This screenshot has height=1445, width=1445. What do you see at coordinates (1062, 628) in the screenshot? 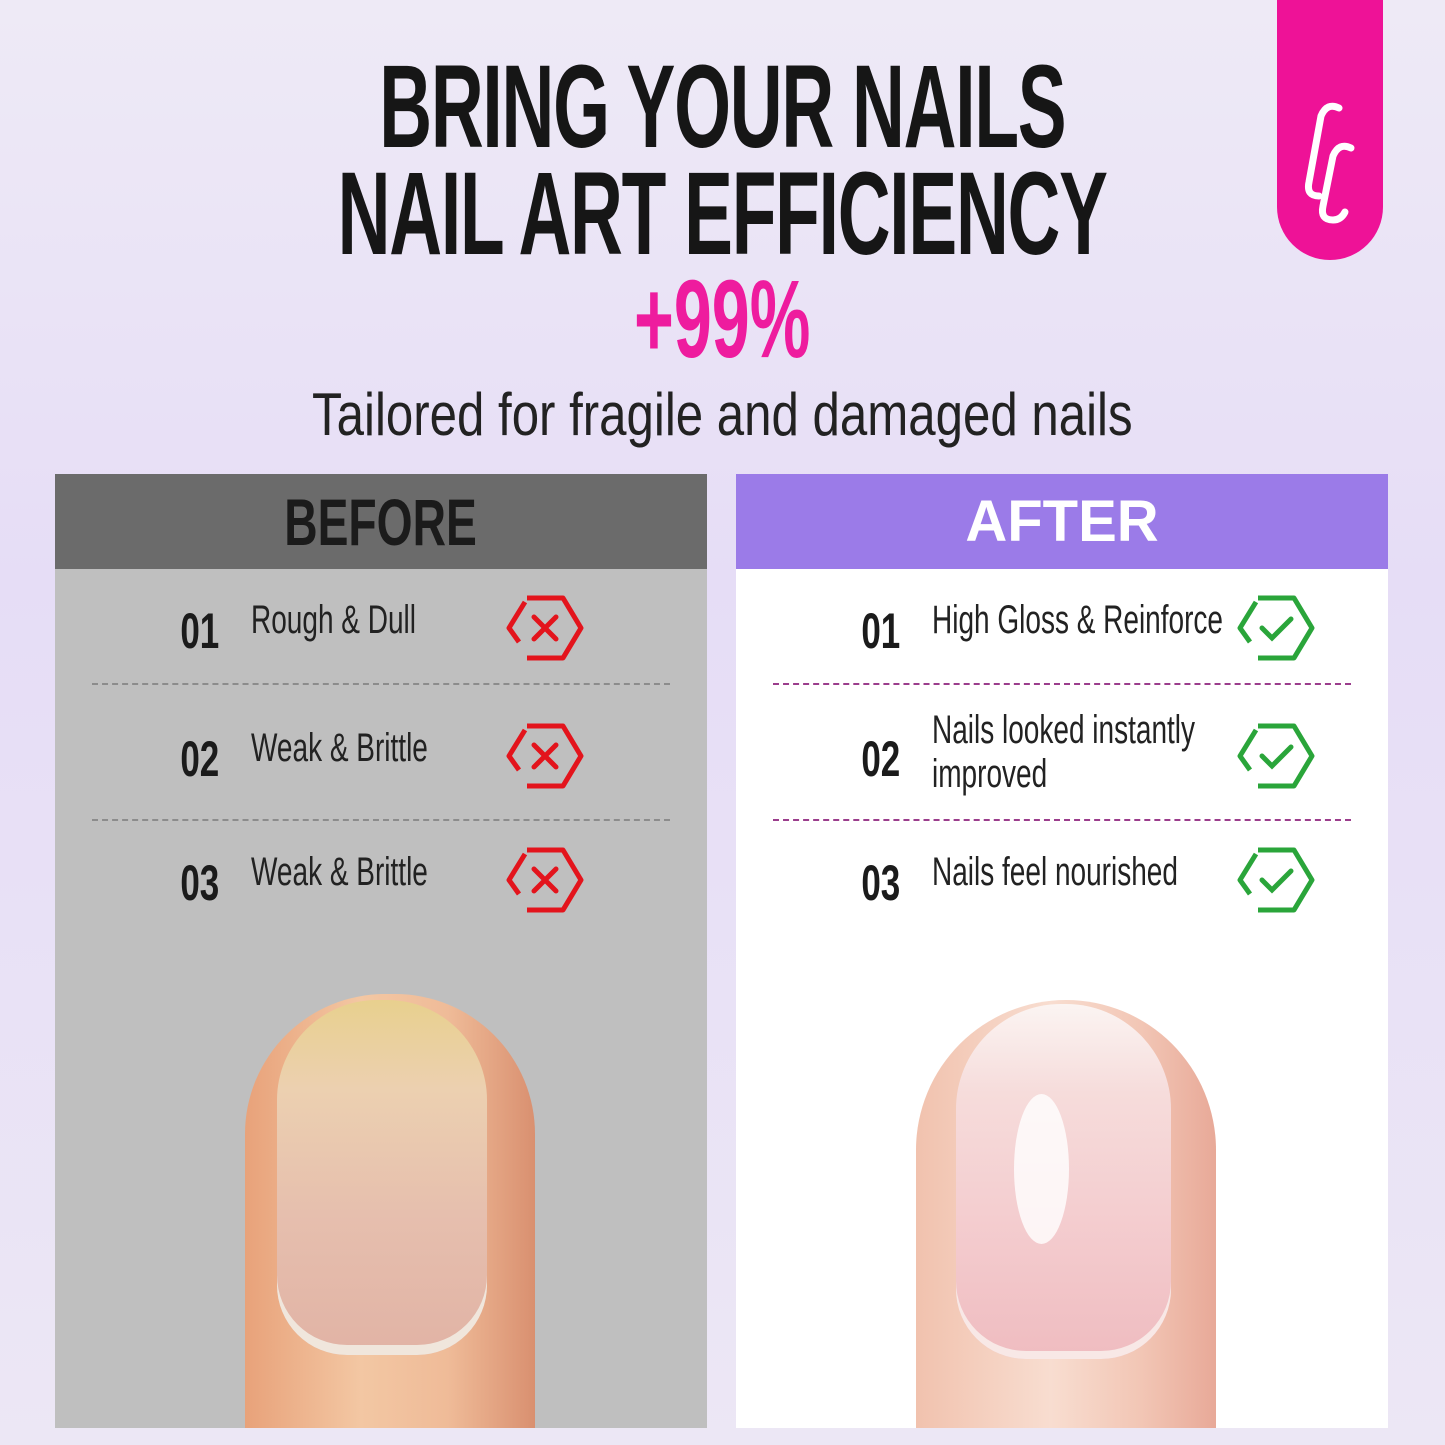
I see `list-item: 01 High Gloss & Reinforce` at bounding box center [1062, 628].